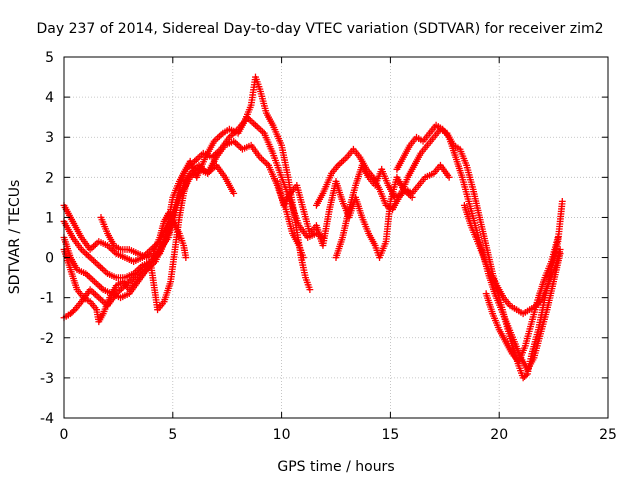 The height and width of the screenshot is (480, 640). I want to click on y-tick-label: 2, so click(49, 178).